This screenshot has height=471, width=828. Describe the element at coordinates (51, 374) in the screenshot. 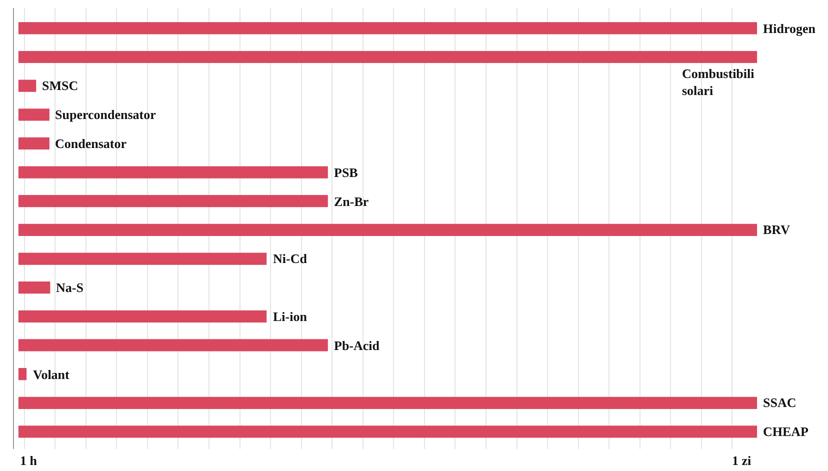

I see `y-tick-label: Volant` at that location.